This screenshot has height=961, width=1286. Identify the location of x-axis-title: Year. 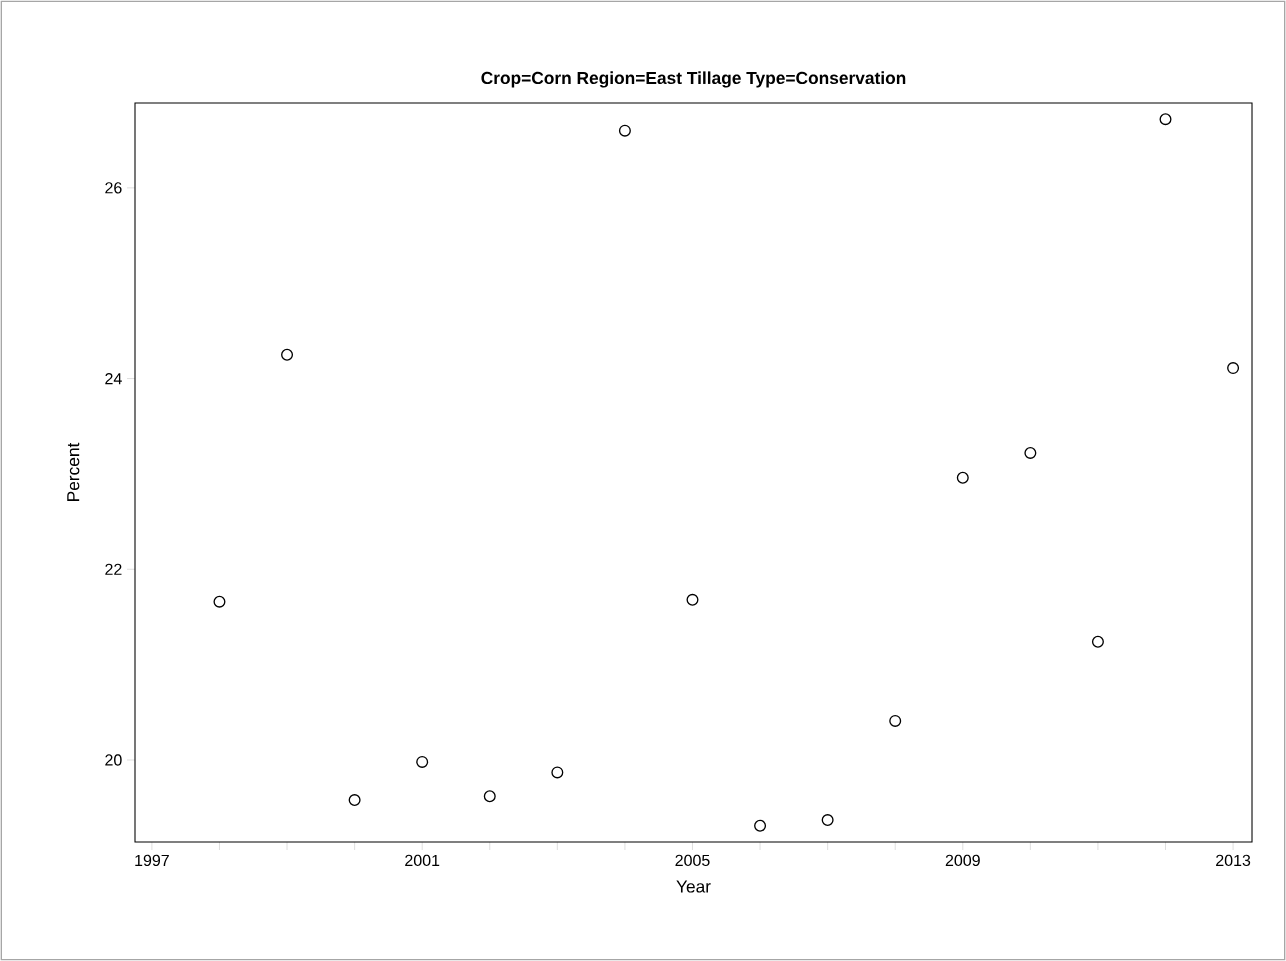
(693, 886).